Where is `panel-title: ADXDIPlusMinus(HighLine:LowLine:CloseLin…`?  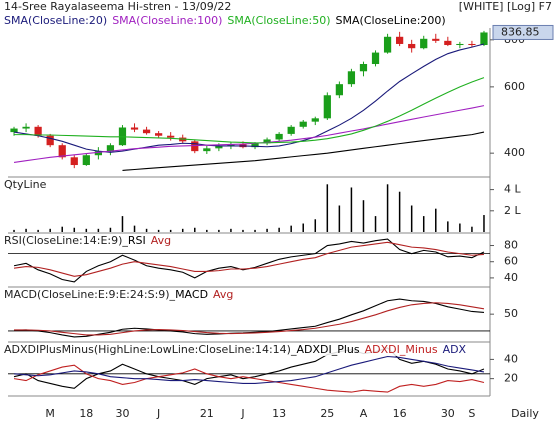
panel-title: ADXDIPlusMinus(HighLine:LowLine:CloseLin… is located at coordinates (150, 349).